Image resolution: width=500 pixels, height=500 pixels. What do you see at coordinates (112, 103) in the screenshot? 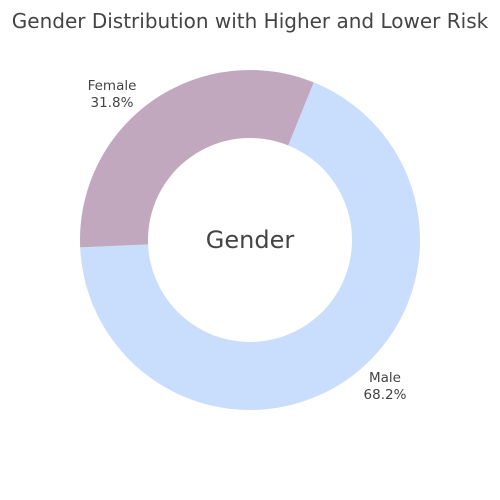
I see `slice-percent-female: 31.8%` at bounding box center [112, 103].